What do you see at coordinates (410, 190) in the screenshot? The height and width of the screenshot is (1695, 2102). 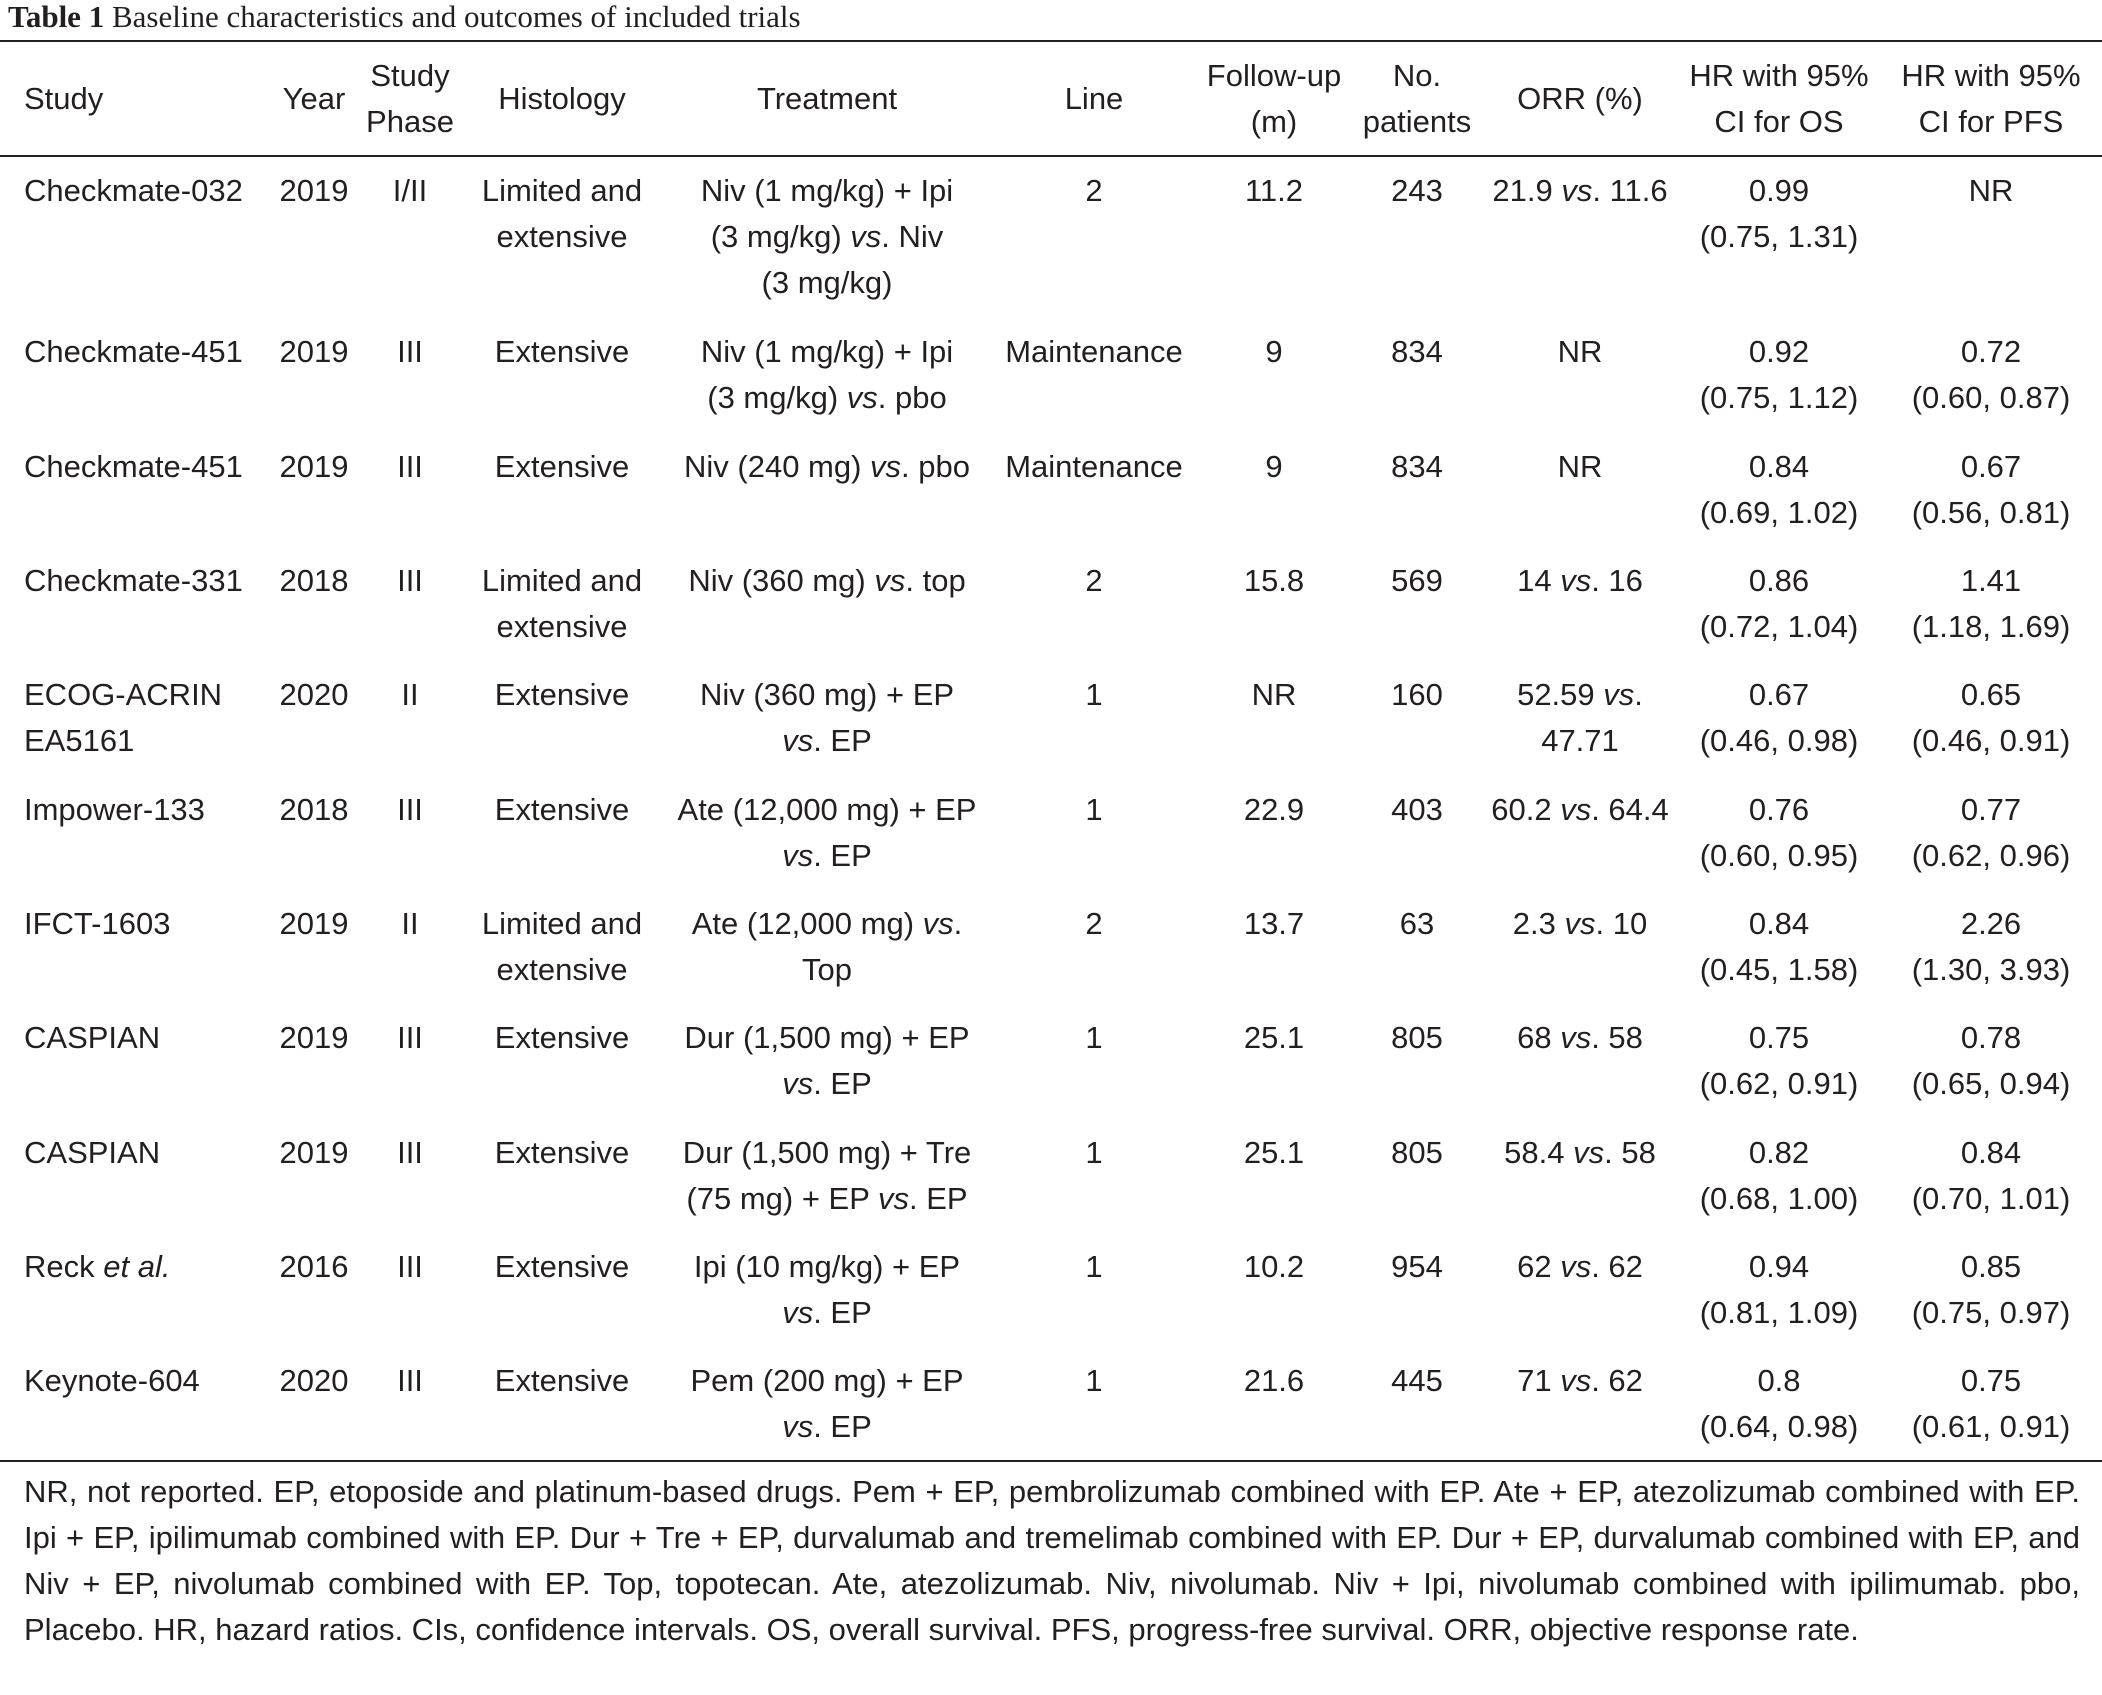 I see `cell-text: I/II` at bounding box center [410, 190].